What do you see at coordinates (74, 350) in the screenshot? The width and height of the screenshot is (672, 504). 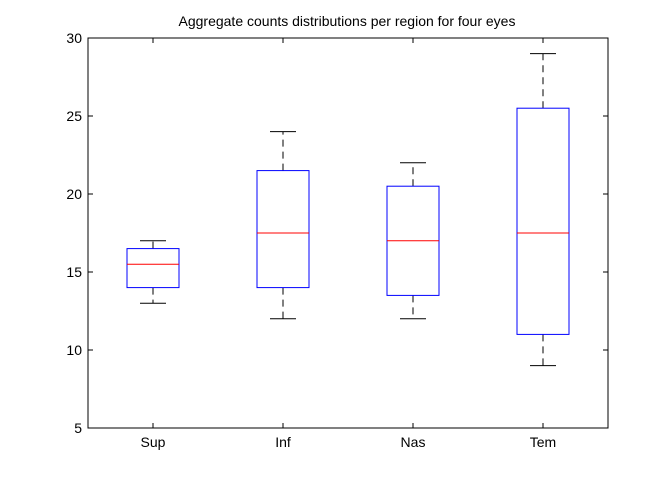 I see `y-tick-label: 10` at bounding box center [74, 350].